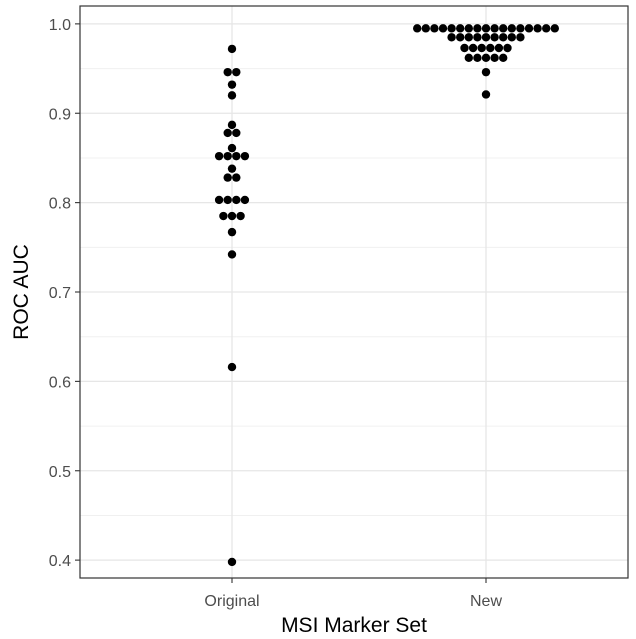 The height and width of the screenshot is (639, 636). What do you see at coordinates (60, 293) in the screenshot?
I see `y-tick-label: 0.7` at bounding box center [60, 293].